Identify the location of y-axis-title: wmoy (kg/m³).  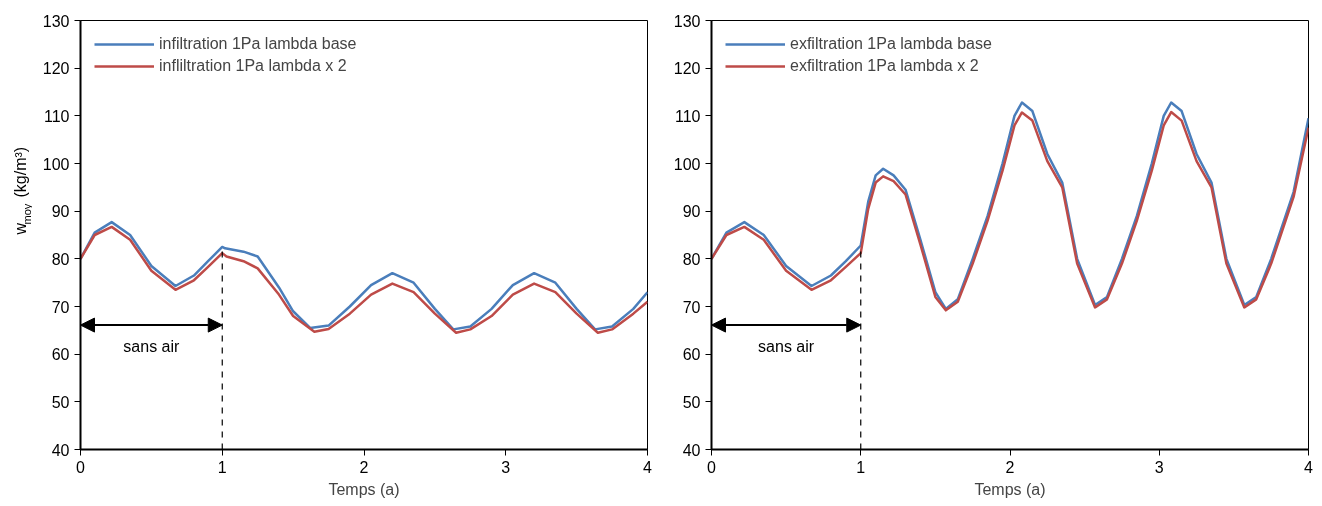
(22, 191).